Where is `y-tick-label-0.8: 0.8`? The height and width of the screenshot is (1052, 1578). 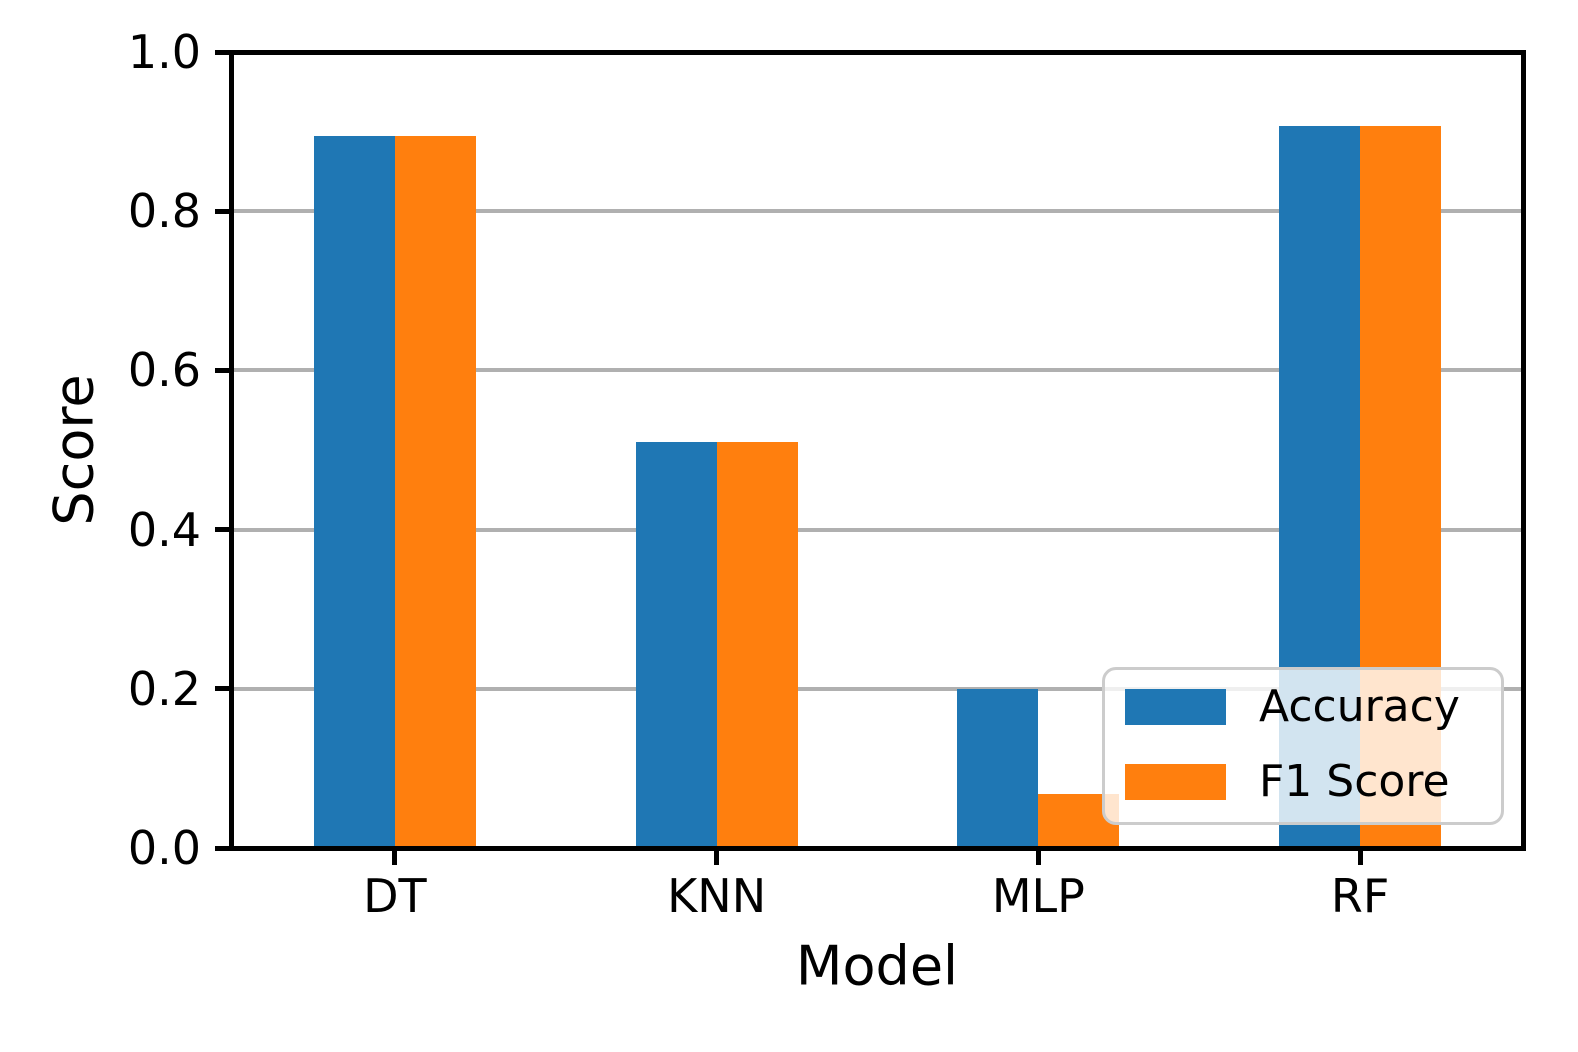
y-tick-label-0.8: 0.8 is located at coordinates (164, 211).